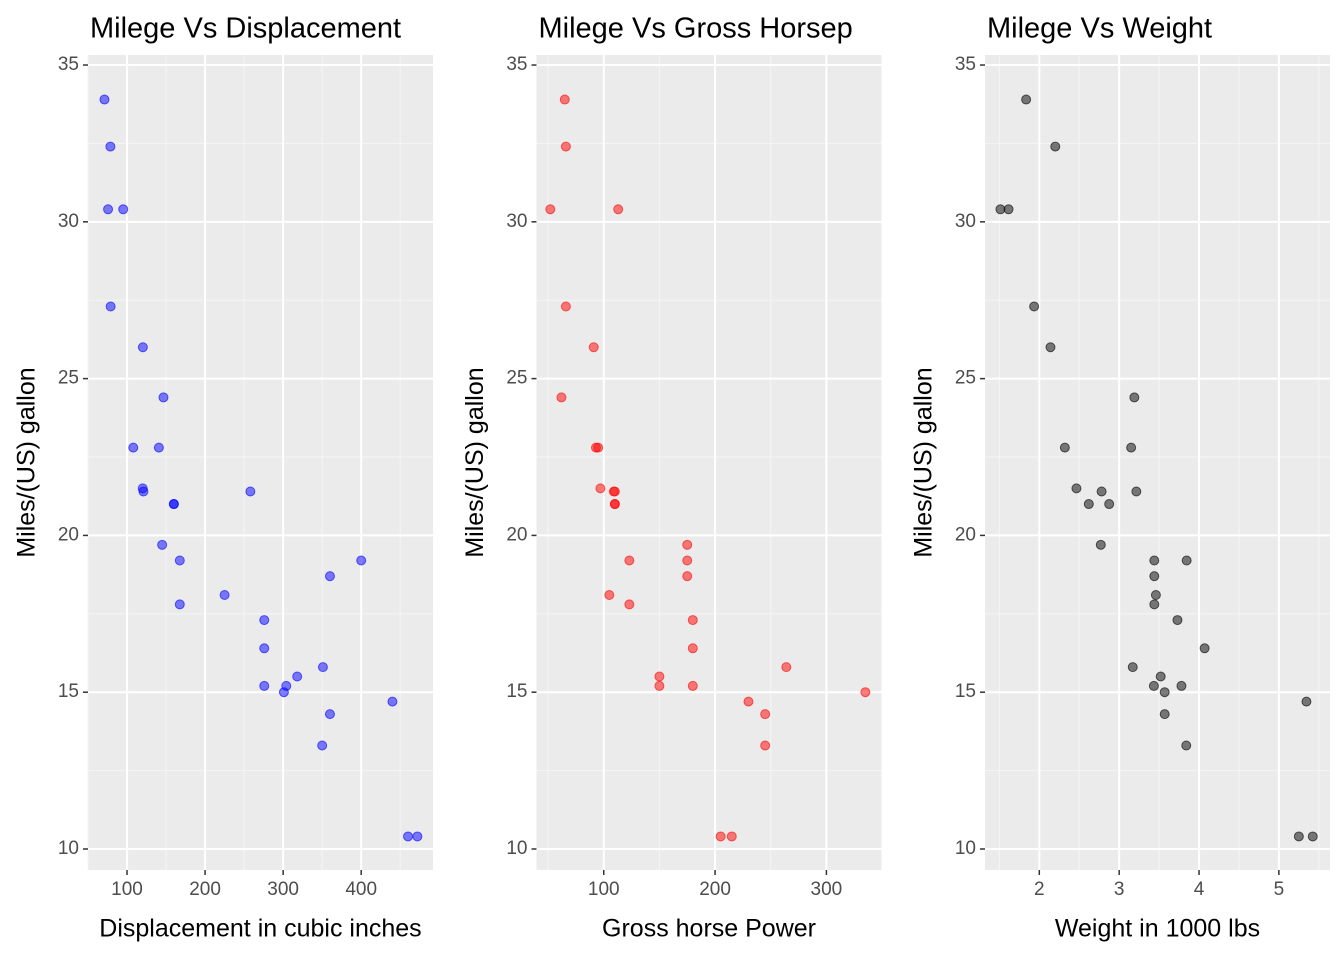 This screenshot has height=960, width=1344. Describe the element at coordinates (696, 29) in the screenshot. I see `chart-title: Milege Vs Gross Horsep` at that location.